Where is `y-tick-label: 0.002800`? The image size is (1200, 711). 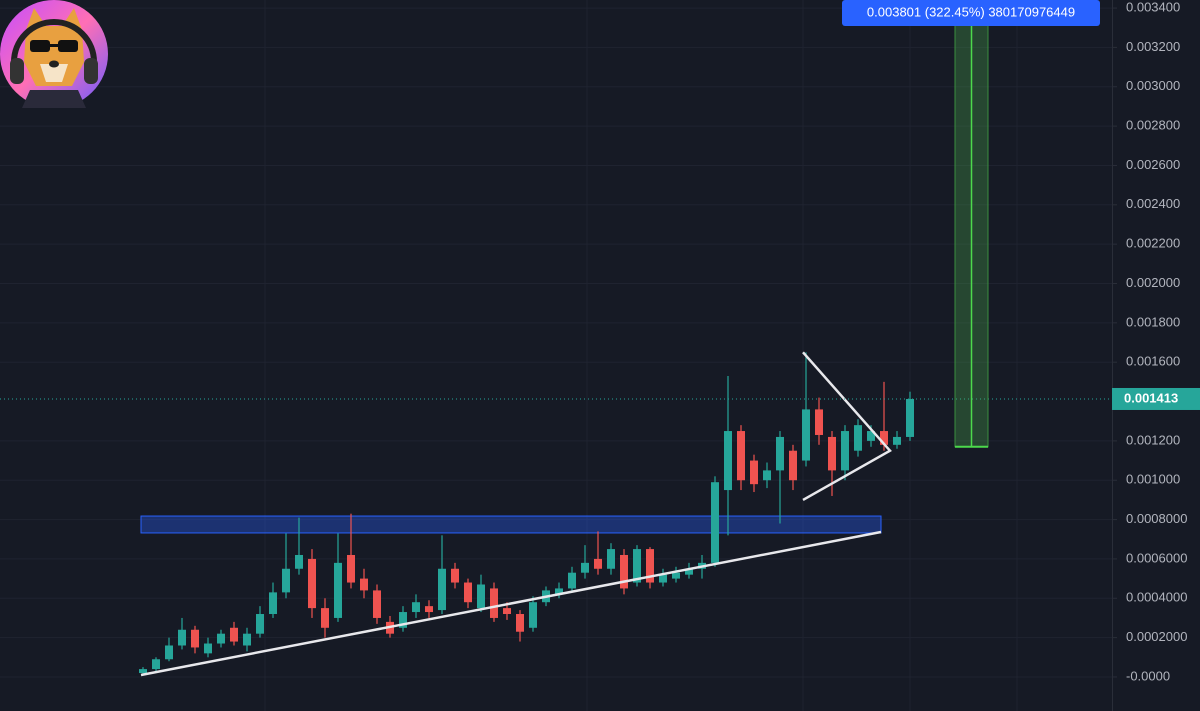
y-tick-label: 0.002800 is located at coordinates (1153, 125).